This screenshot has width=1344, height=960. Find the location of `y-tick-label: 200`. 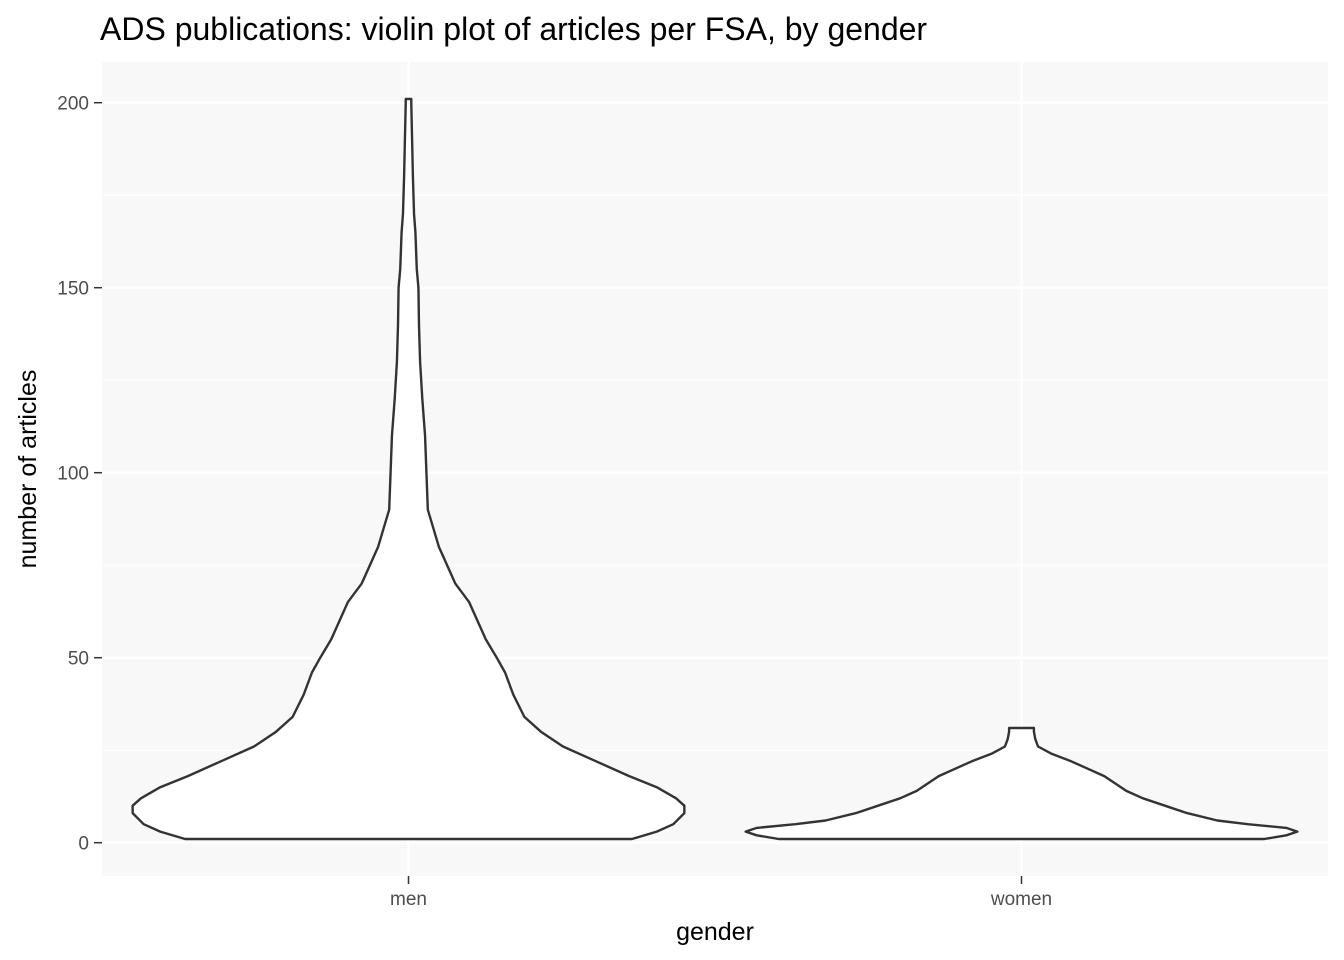

y-tick-label: 200 is located at coordinates (73, 104).